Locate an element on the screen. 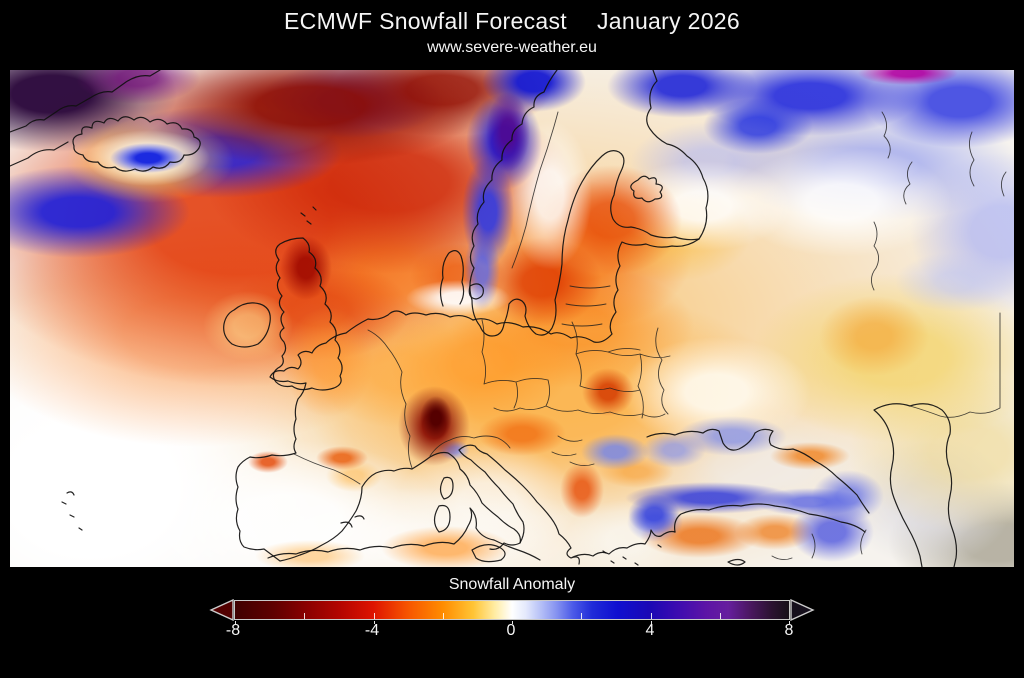 Image resolution: width=1024 pixels, height=678 pixels. coastline-scandinavia is located at coordinates (584, 203).